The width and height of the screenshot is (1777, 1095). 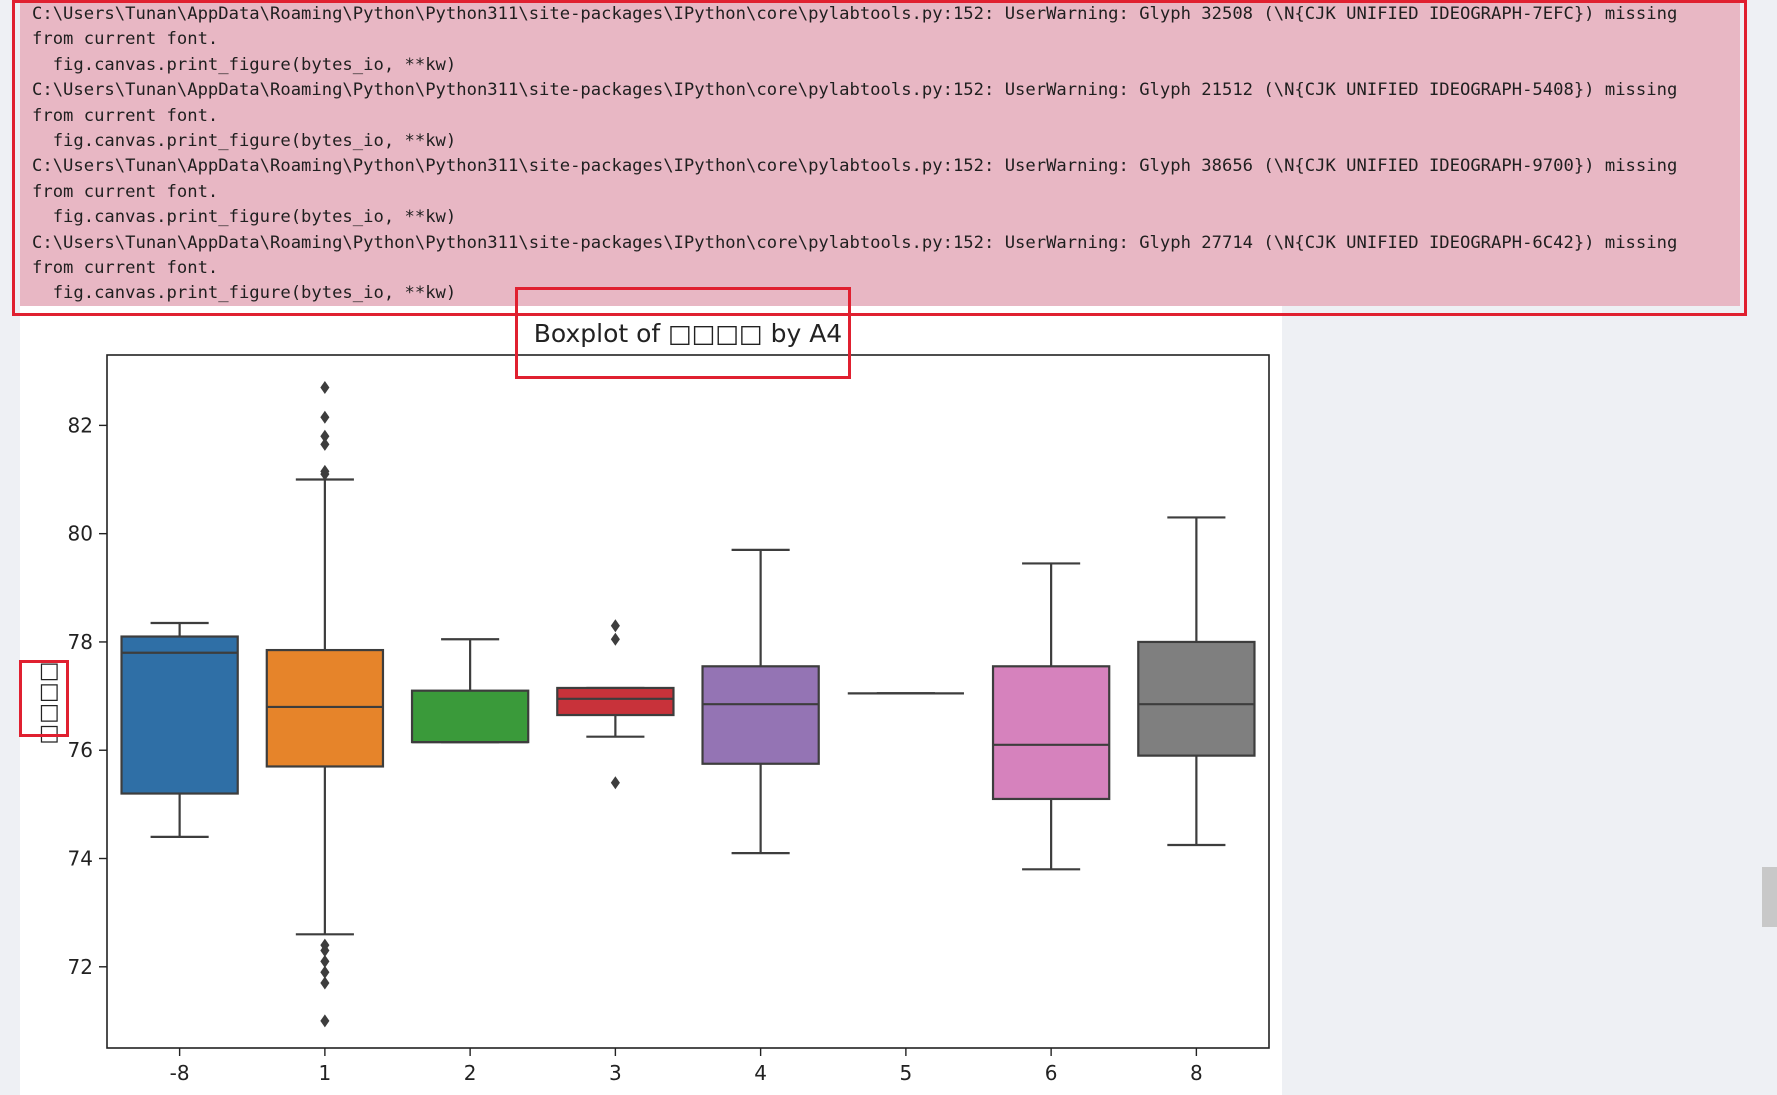 What do you see at coordinates (470, 1073) in the screenshot?
I see `x-tick-label: 2` at bounding box center [470, 1073].